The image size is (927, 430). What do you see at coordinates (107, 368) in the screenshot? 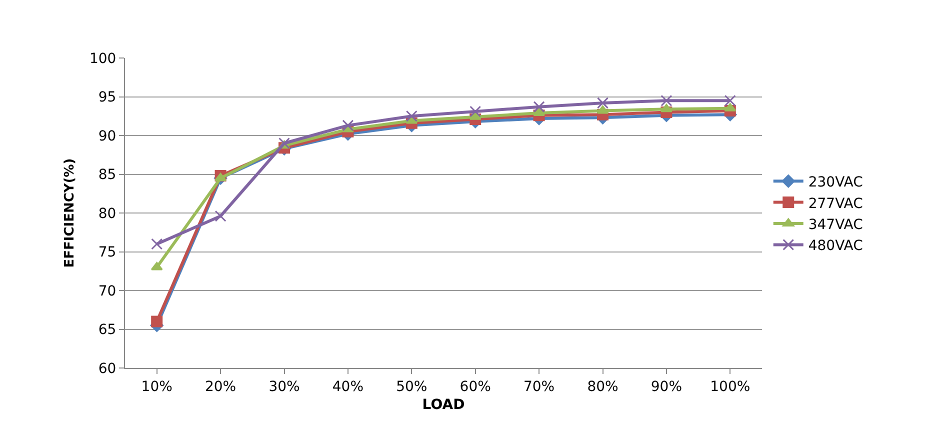
I see `y-tick-label: 60` at bounding box center [107, 368].